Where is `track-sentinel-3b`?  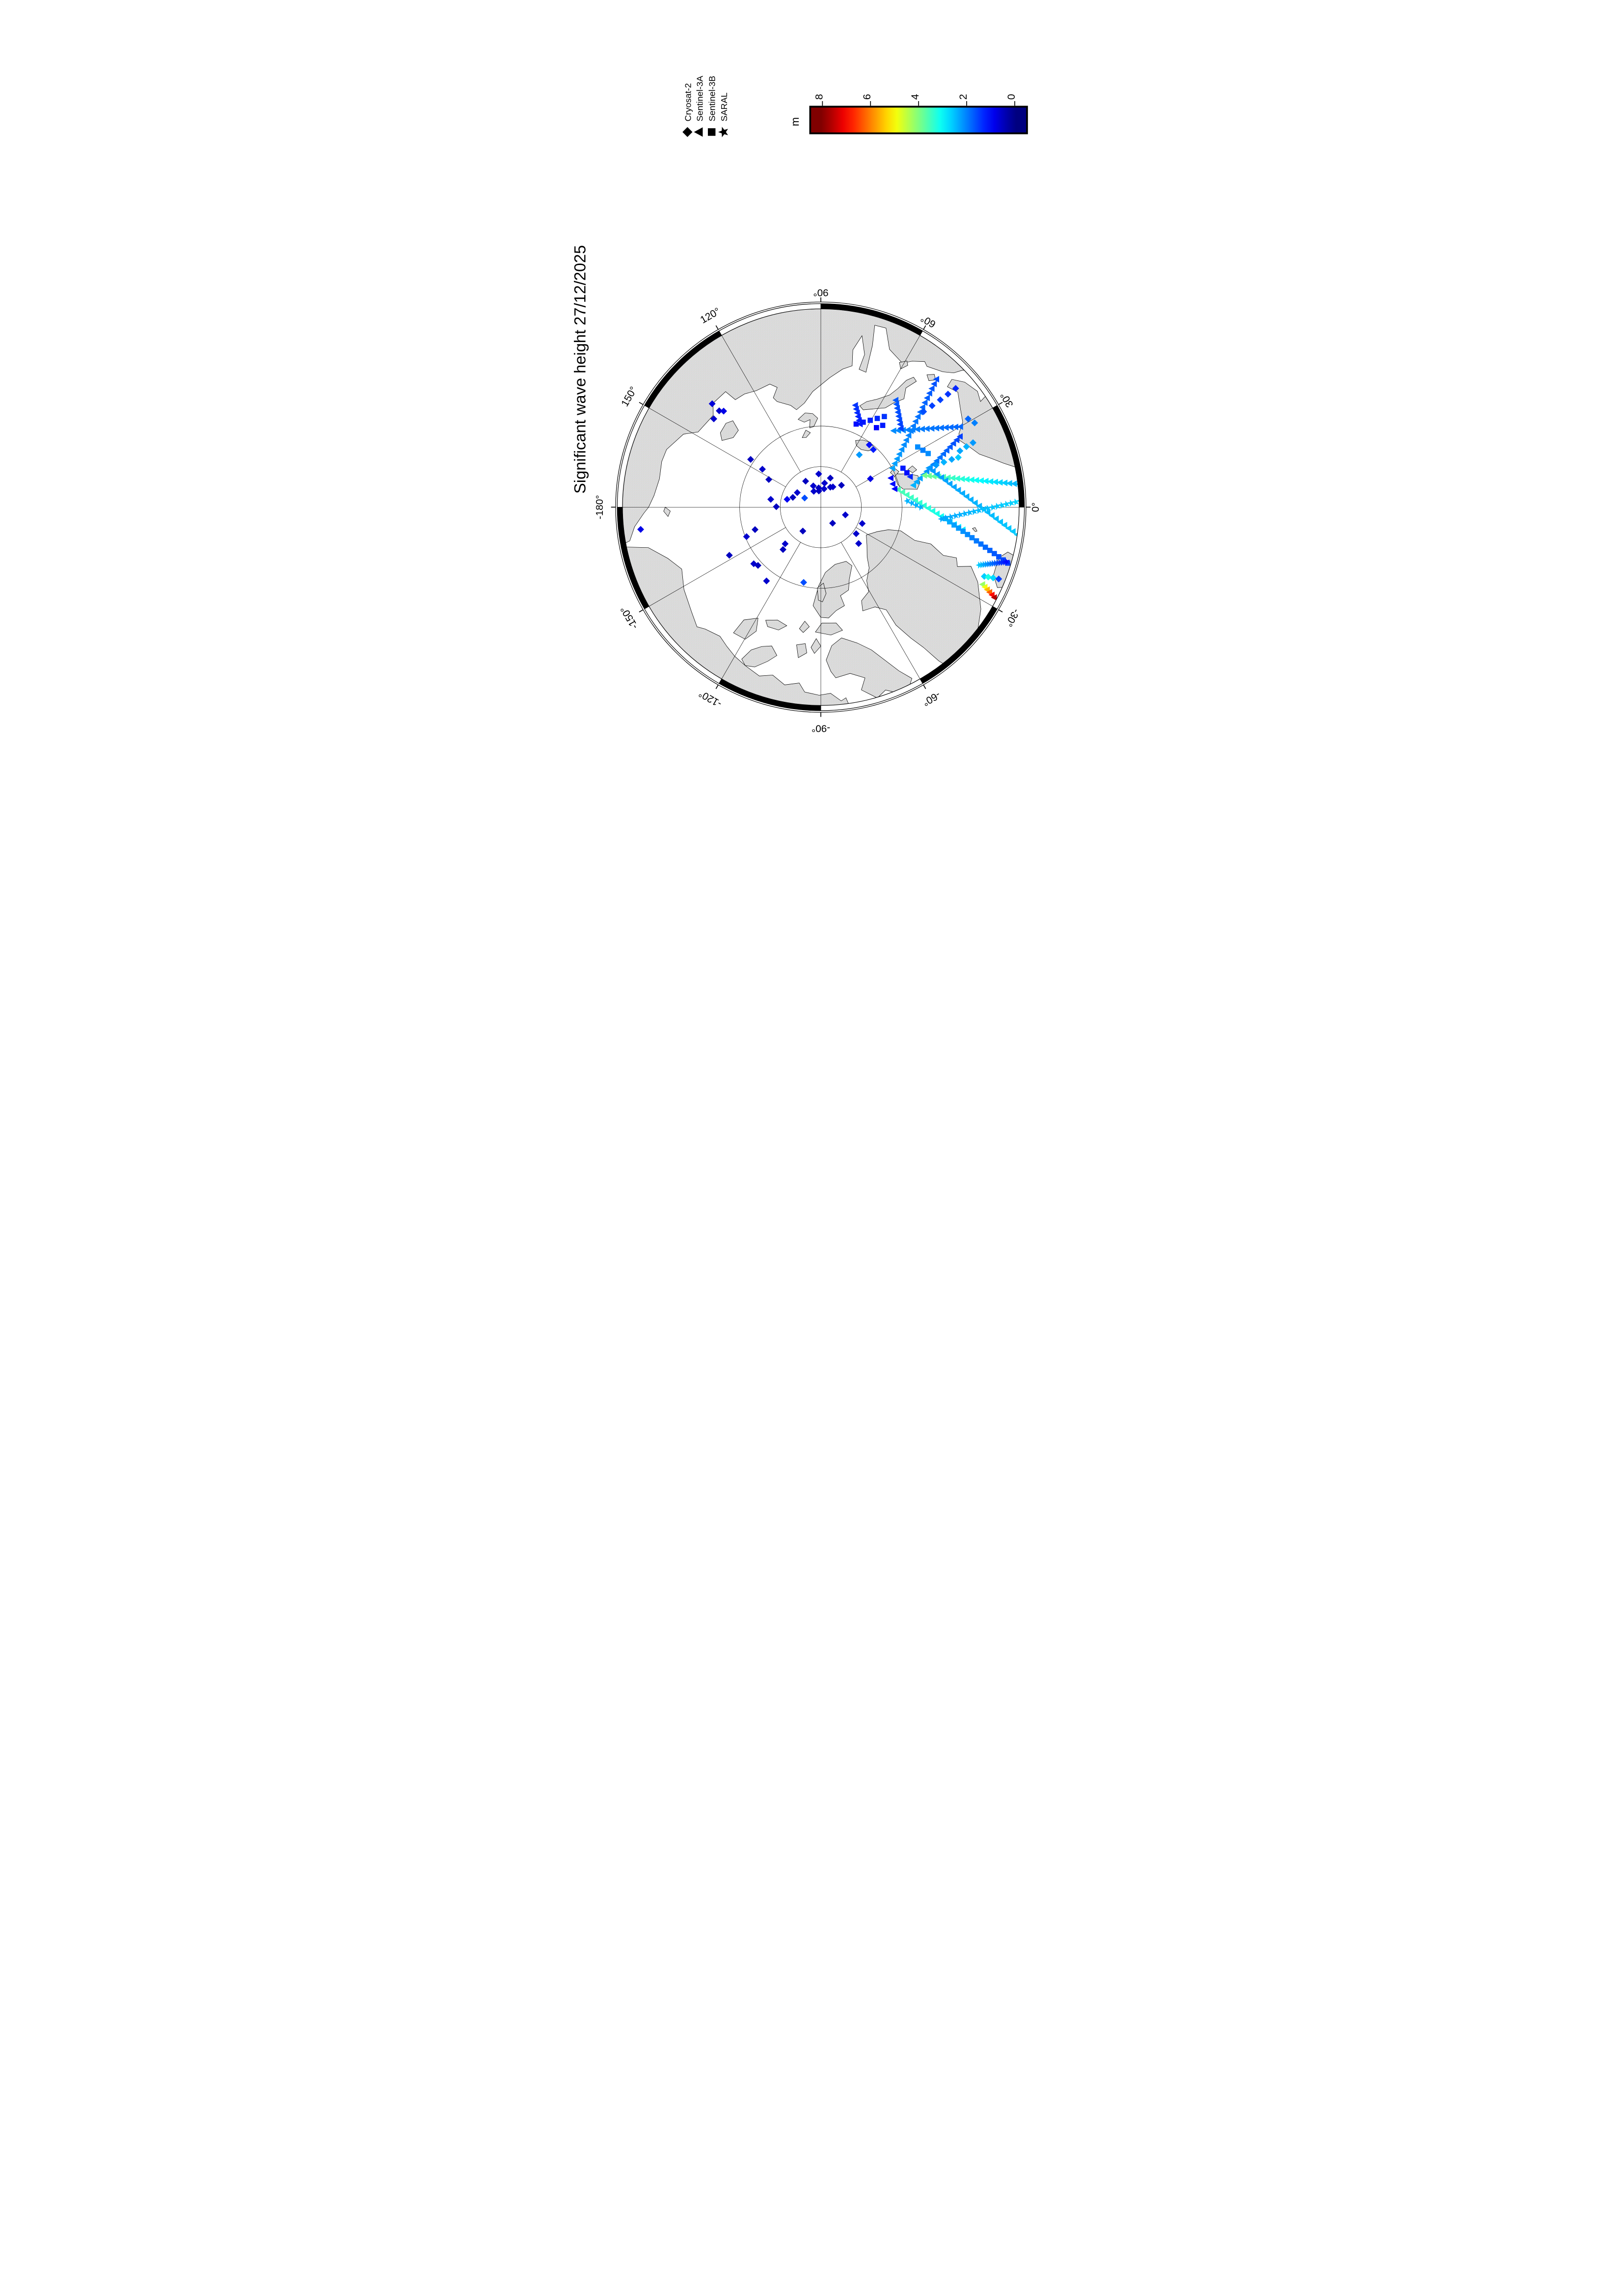 track-sentinel-3b is located at coordinates (870, 421).